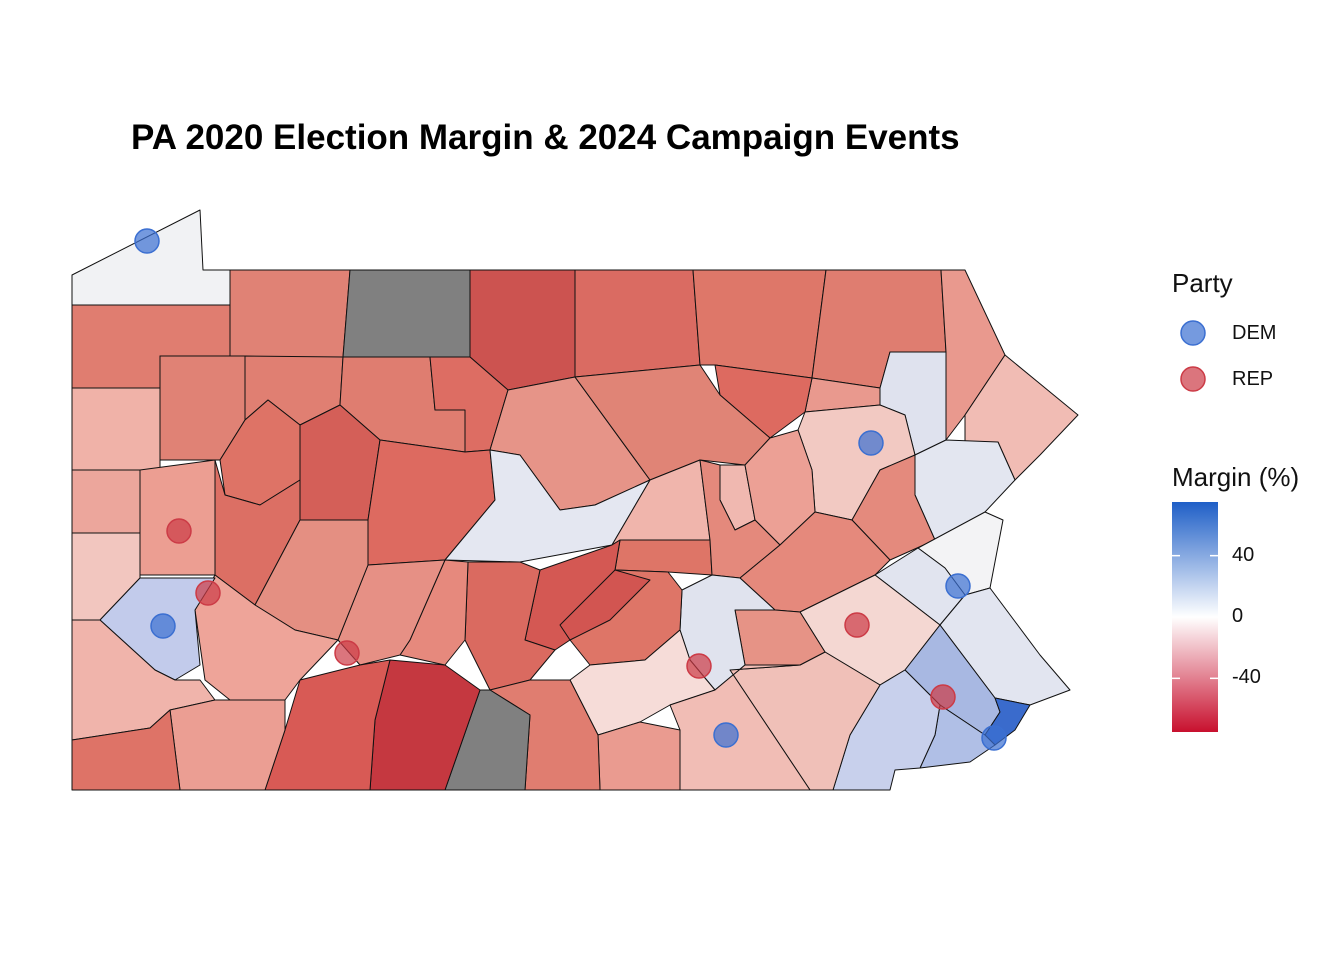 Image resolution: width=1344 pixels, height=960 pixels. Describe the element at coordinates (1254, 333) in the screenshot. I see `legend-dem-label: DEM` at that location.